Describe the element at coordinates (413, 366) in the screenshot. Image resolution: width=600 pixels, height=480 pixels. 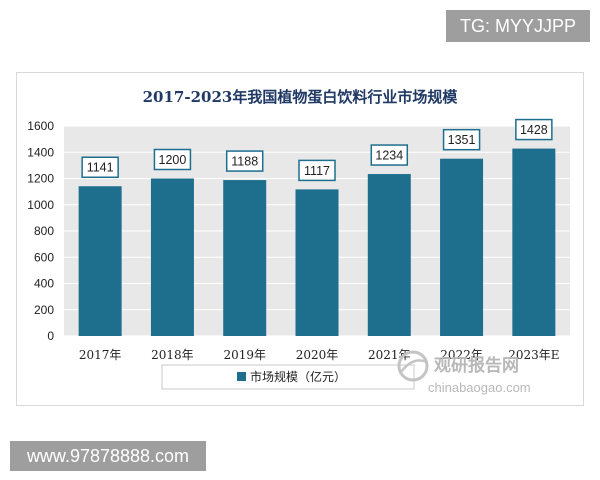
I see `logo-icon` at that location.